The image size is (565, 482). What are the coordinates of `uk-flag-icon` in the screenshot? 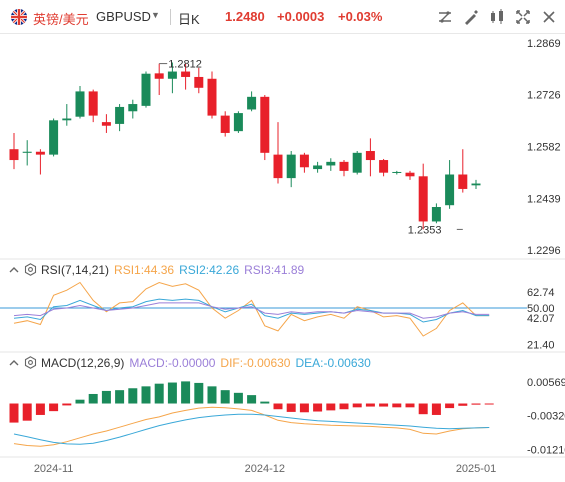 It's located at (19, 17).